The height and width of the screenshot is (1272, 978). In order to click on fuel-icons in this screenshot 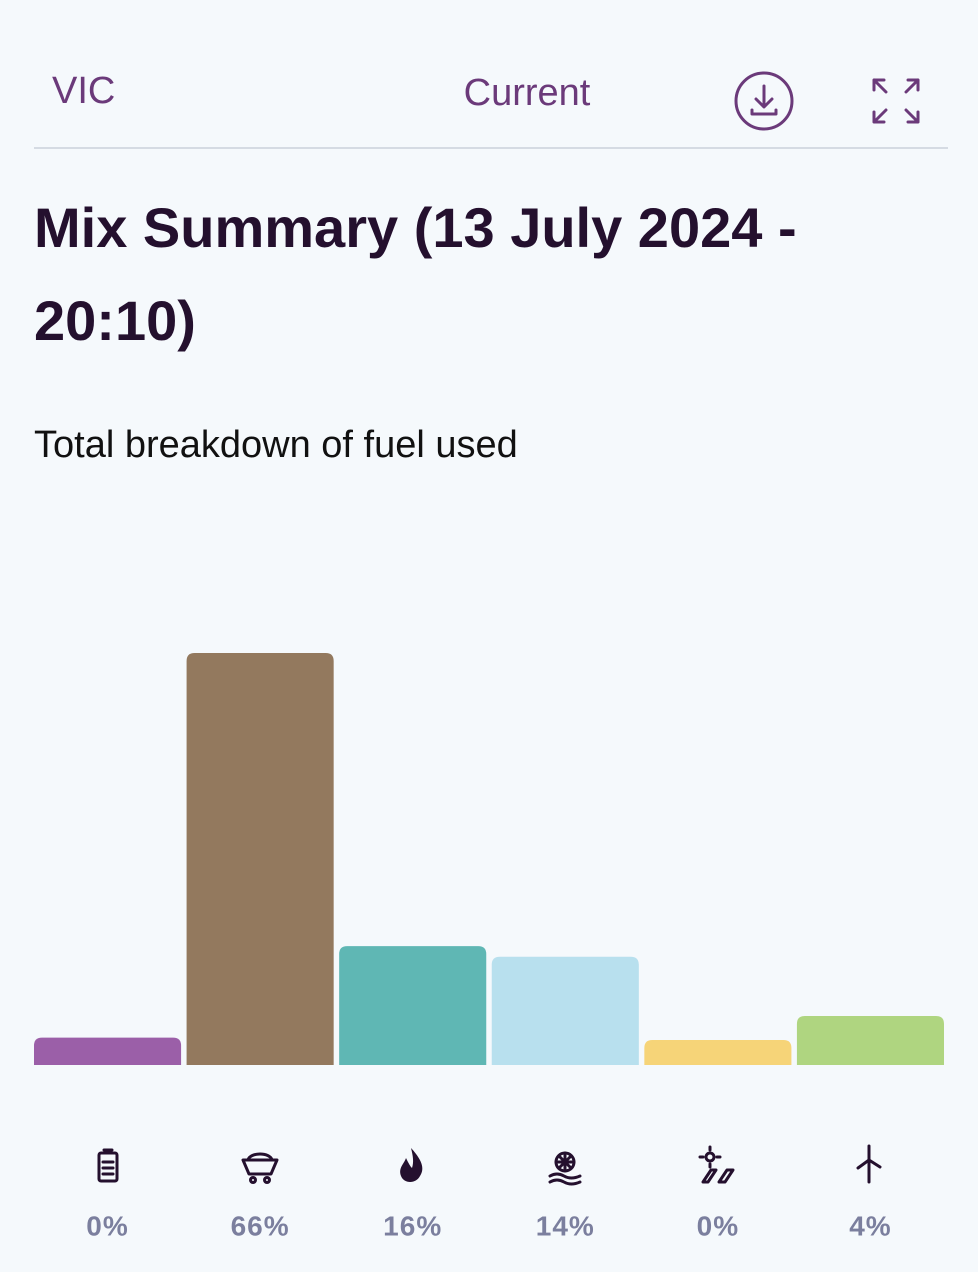, I will do `click(489, 1165)`.